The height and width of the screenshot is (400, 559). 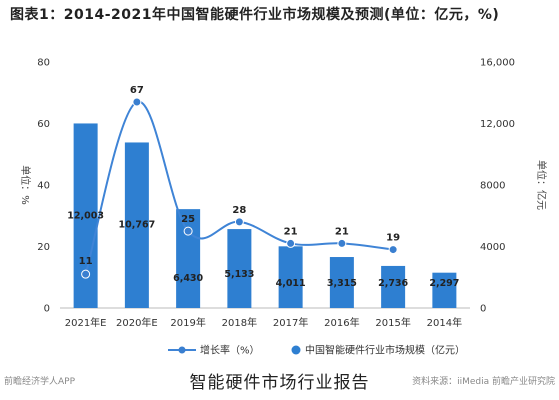 I want to click on x-tick-label: 2017年, so click(x=290, y=322).